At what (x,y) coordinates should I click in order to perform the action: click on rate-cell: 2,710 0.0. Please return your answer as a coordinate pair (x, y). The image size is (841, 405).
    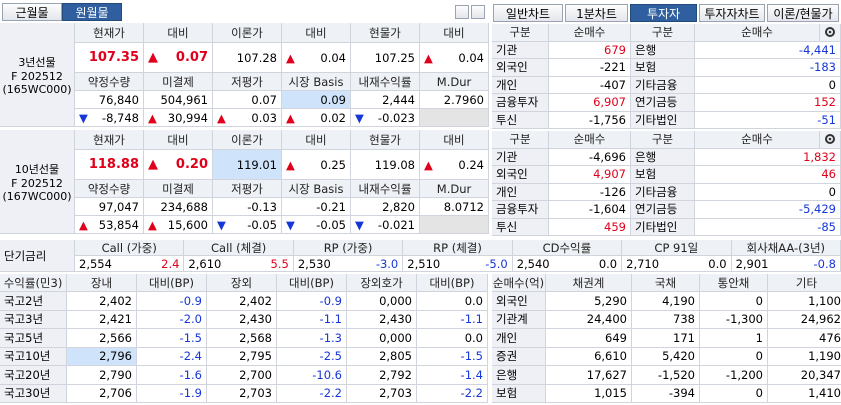
    Looking at the image, I should click on (677, 264).